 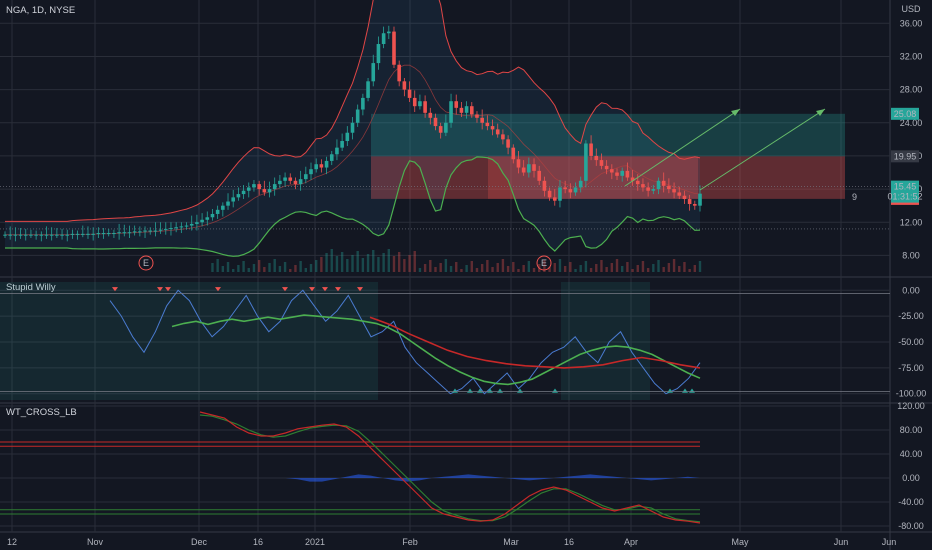 I want to click on earnings-marker-label: E, so click(x=544, y=263).